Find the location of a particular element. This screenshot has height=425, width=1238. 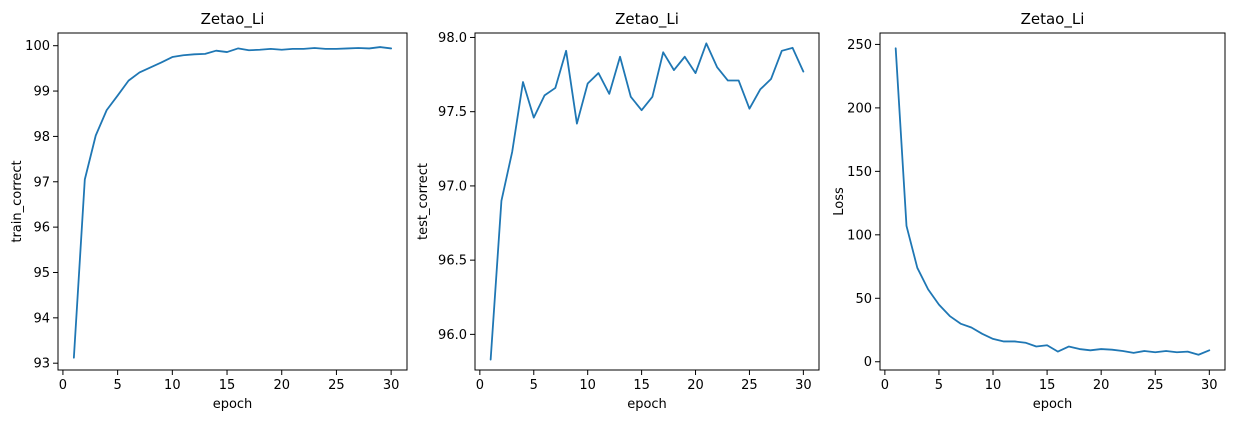

y-tick-label: 95 is located at coordinates (41, 273).